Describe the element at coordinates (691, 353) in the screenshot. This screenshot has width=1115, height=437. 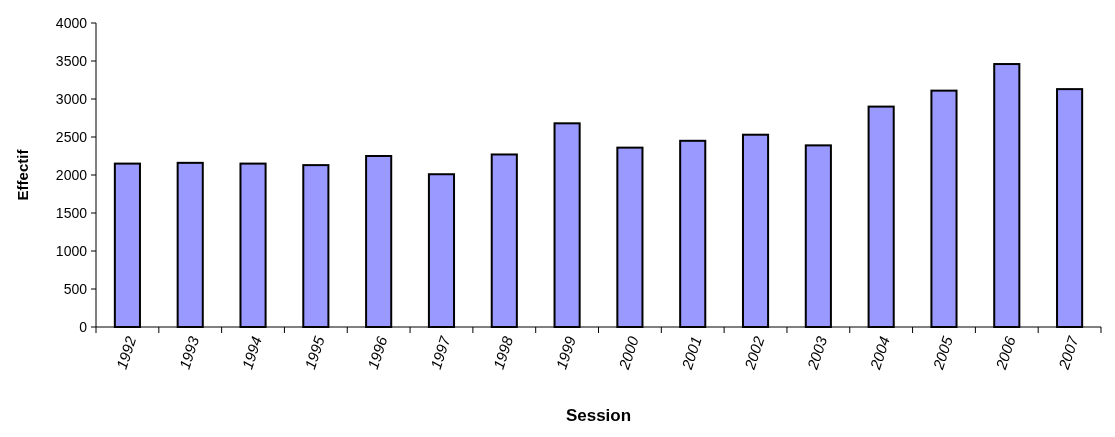
I see `x-tick-label: 2001` at that location.